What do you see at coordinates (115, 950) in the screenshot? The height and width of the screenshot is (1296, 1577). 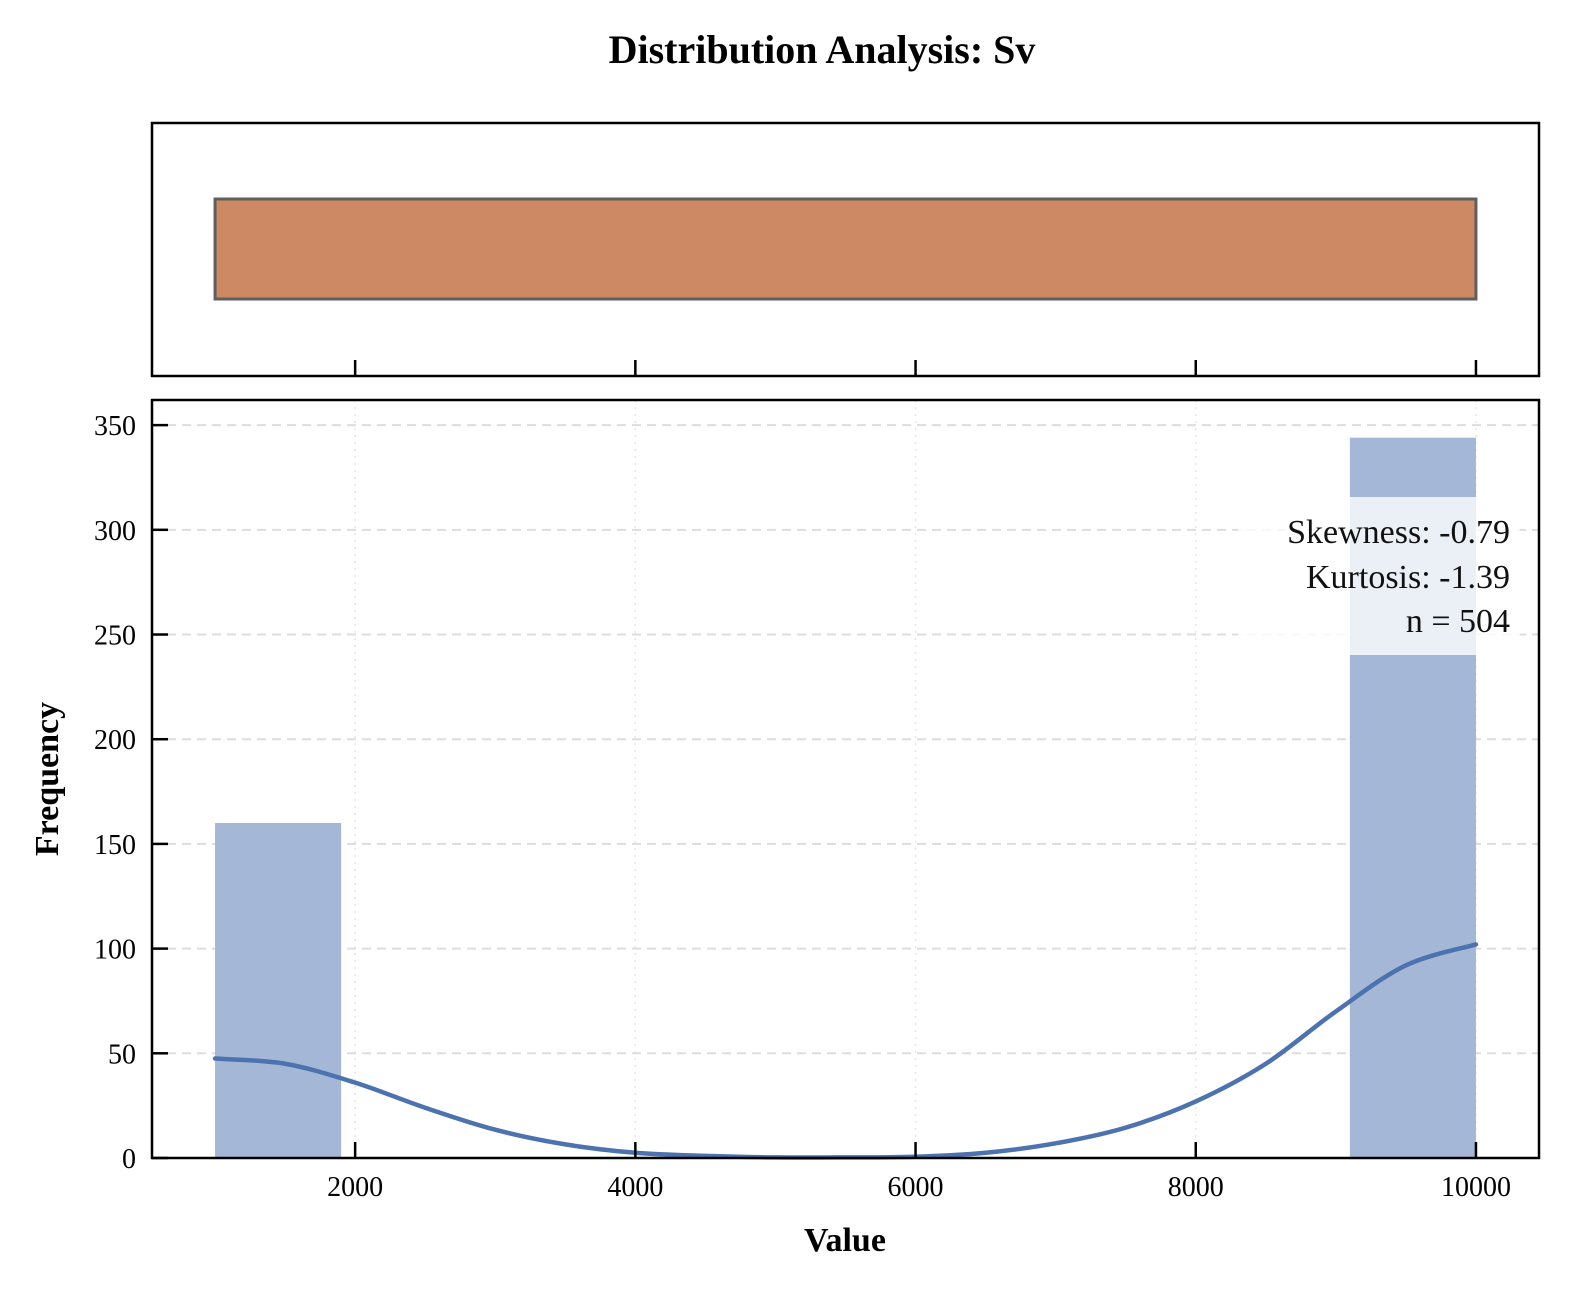 I see `y-tick-label: 100` at bounding box center [115, 950].